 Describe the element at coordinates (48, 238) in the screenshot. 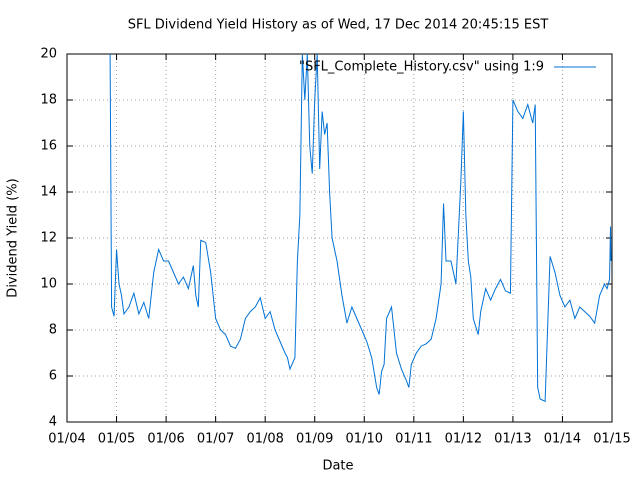

I see `y-tick-label: 12` at that location.